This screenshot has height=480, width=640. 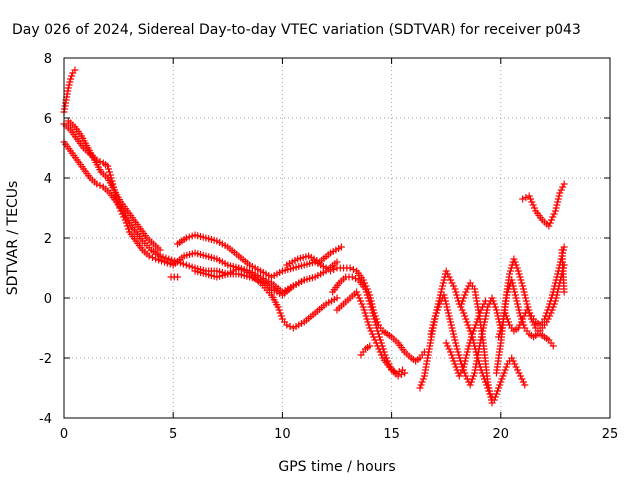 What do you see at coordinates (48, 299) in the screenshot?
I see `y-tick-label: 0` at bounding box center [48, 299].